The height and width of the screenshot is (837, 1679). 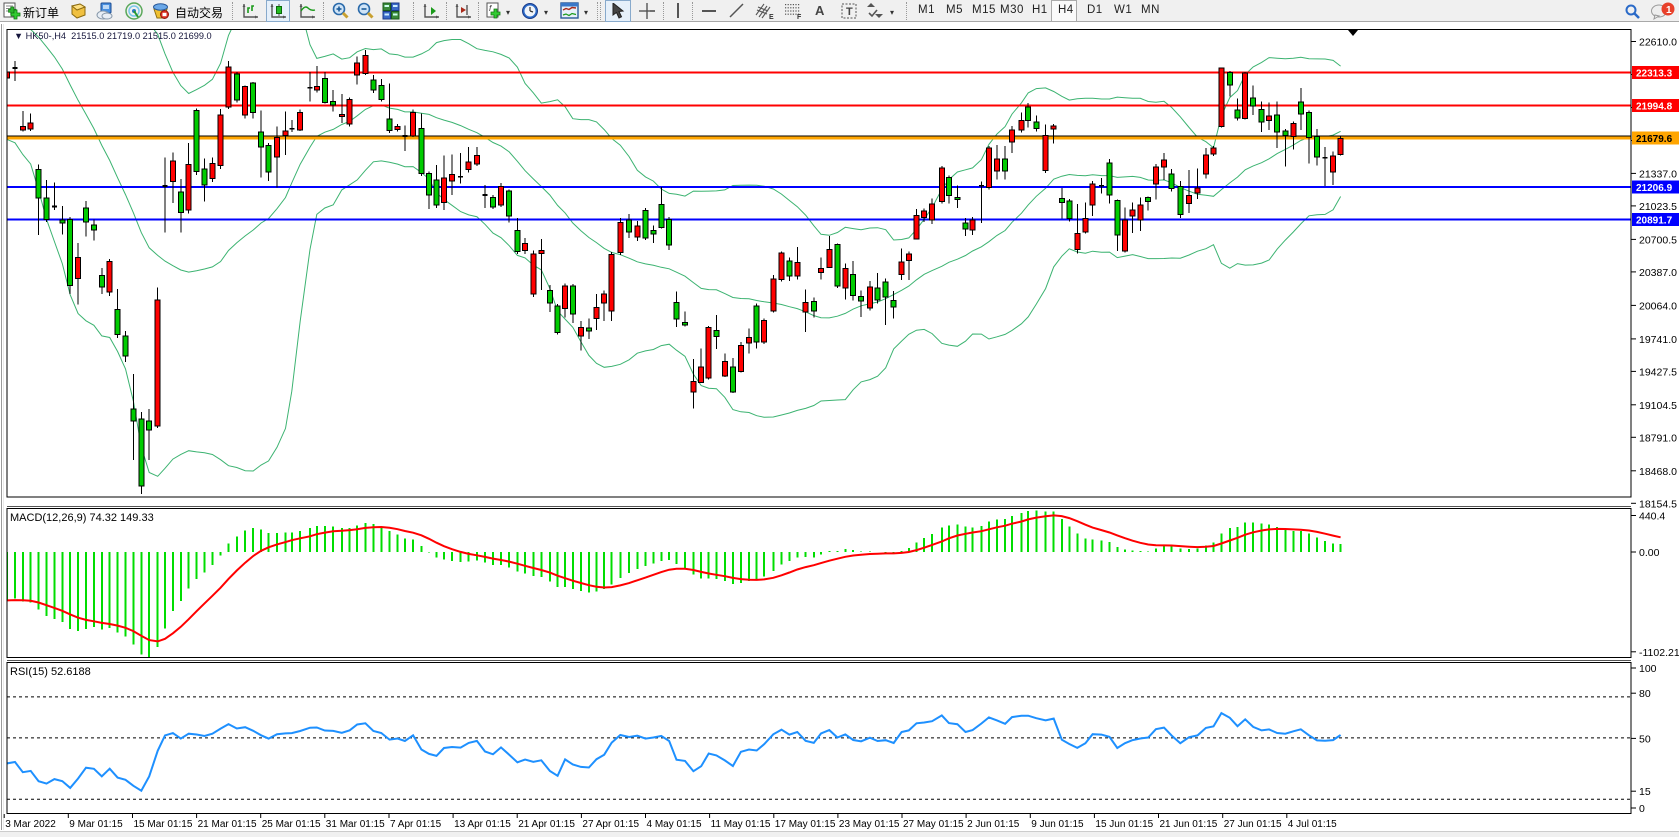 What do you see at coordinates (1658, 240) in the screenshot?
I see `svg-text: 20700.5` at bounding box center [1658, 240].